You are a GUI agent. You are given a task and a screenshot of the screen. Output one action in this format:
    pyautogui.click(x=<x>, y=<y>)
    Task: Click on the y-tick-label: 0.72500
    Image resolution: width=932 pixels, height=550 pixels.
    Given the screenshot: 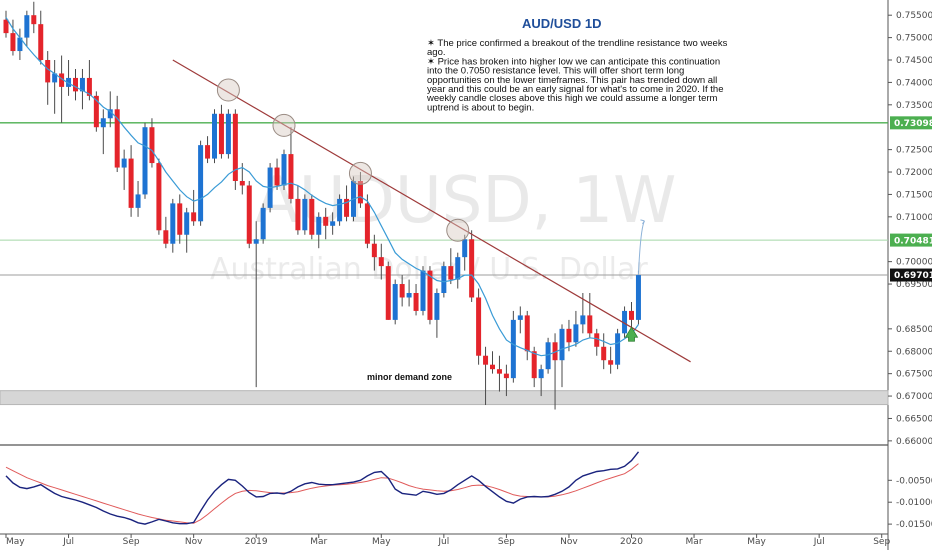 What is the action you would take?
    pyautogui.click(x=914, y=151)
    